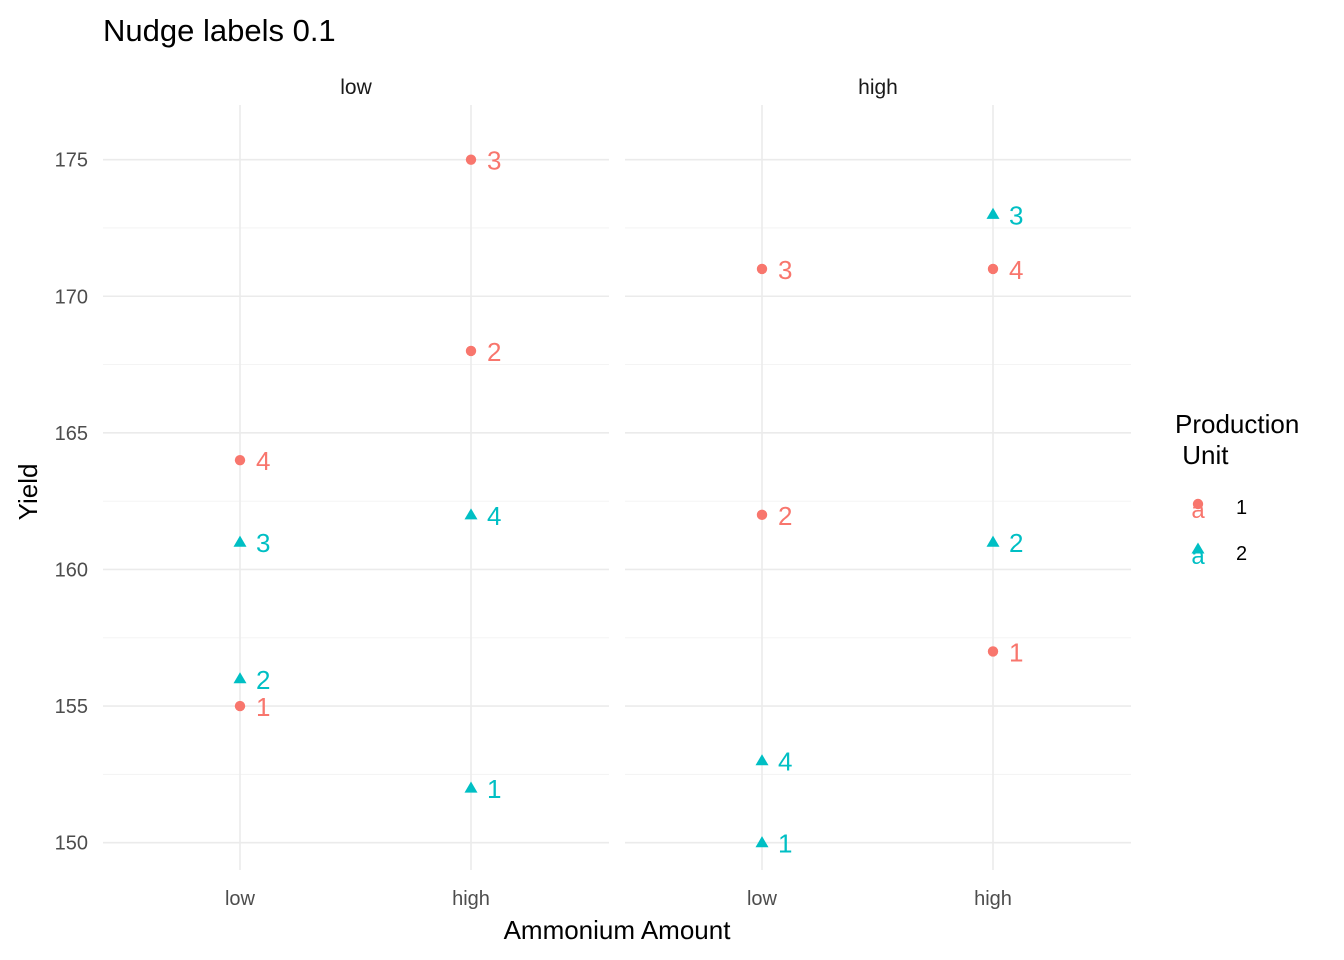 The height and width of the screenshot is (960, 1344). I want to click on y-tick-label: 170, so click(71, 297).